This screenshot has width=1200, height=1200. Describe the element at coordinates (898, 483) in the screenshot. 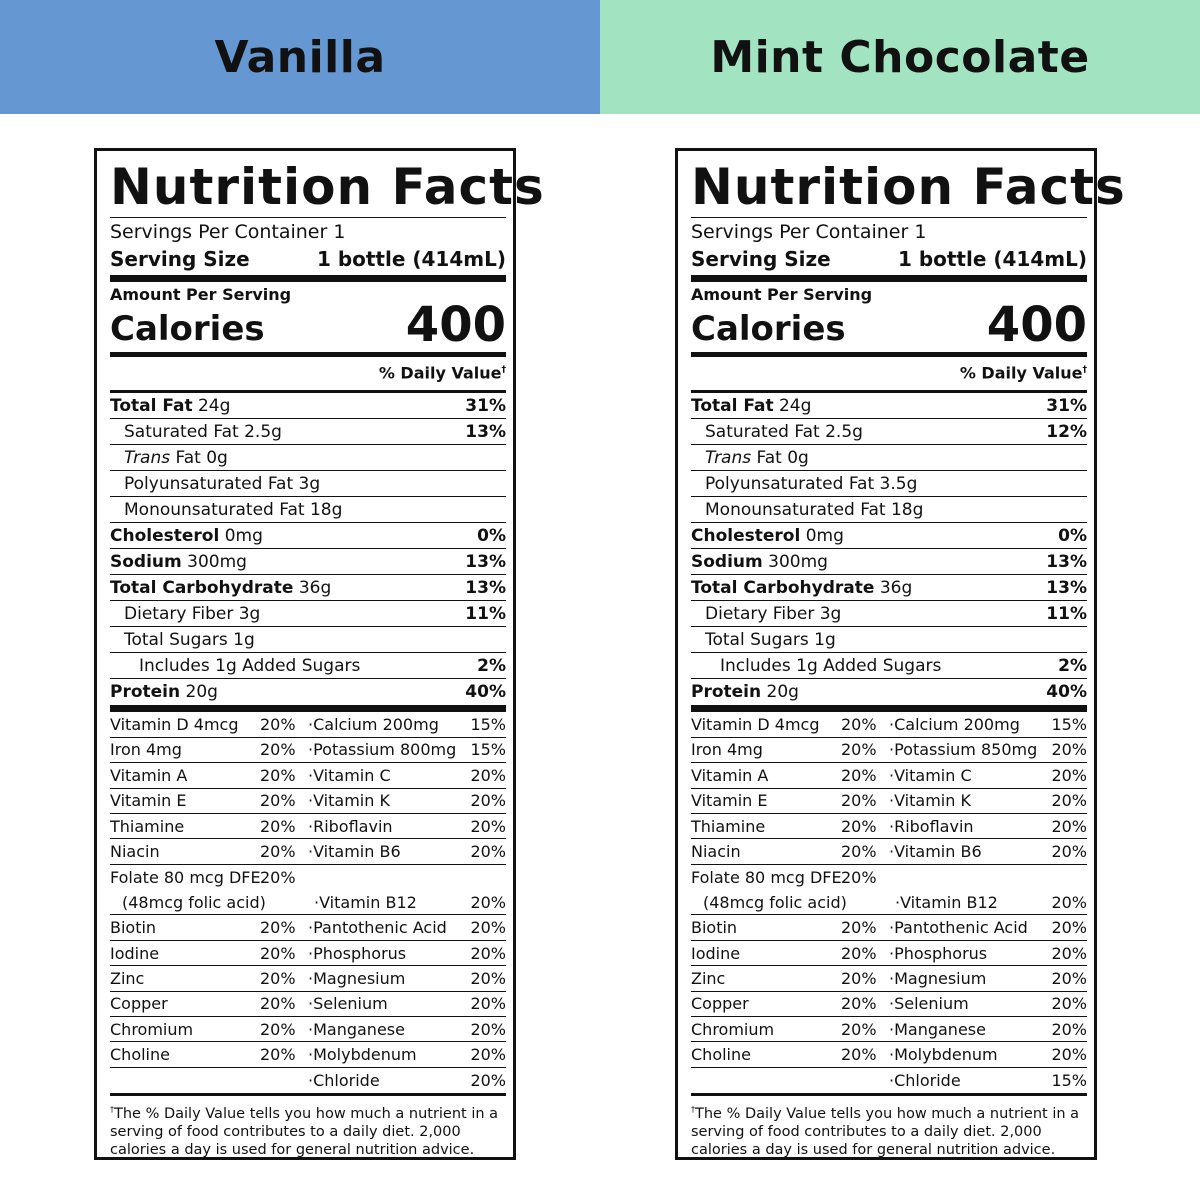

I see `nutrient-amount: 3.5g` at that location.